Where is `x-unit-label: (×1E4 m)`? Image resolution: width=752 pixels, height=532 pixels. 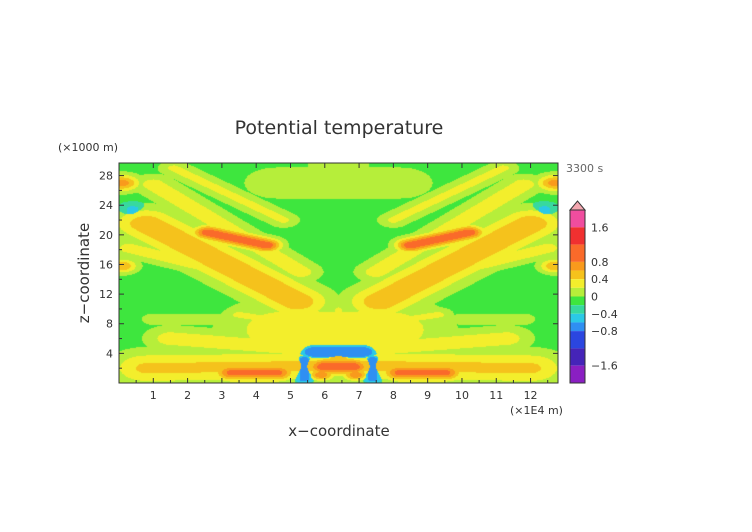 x-unit-label: (×1E4 m) is located at coordinates (536, 410).